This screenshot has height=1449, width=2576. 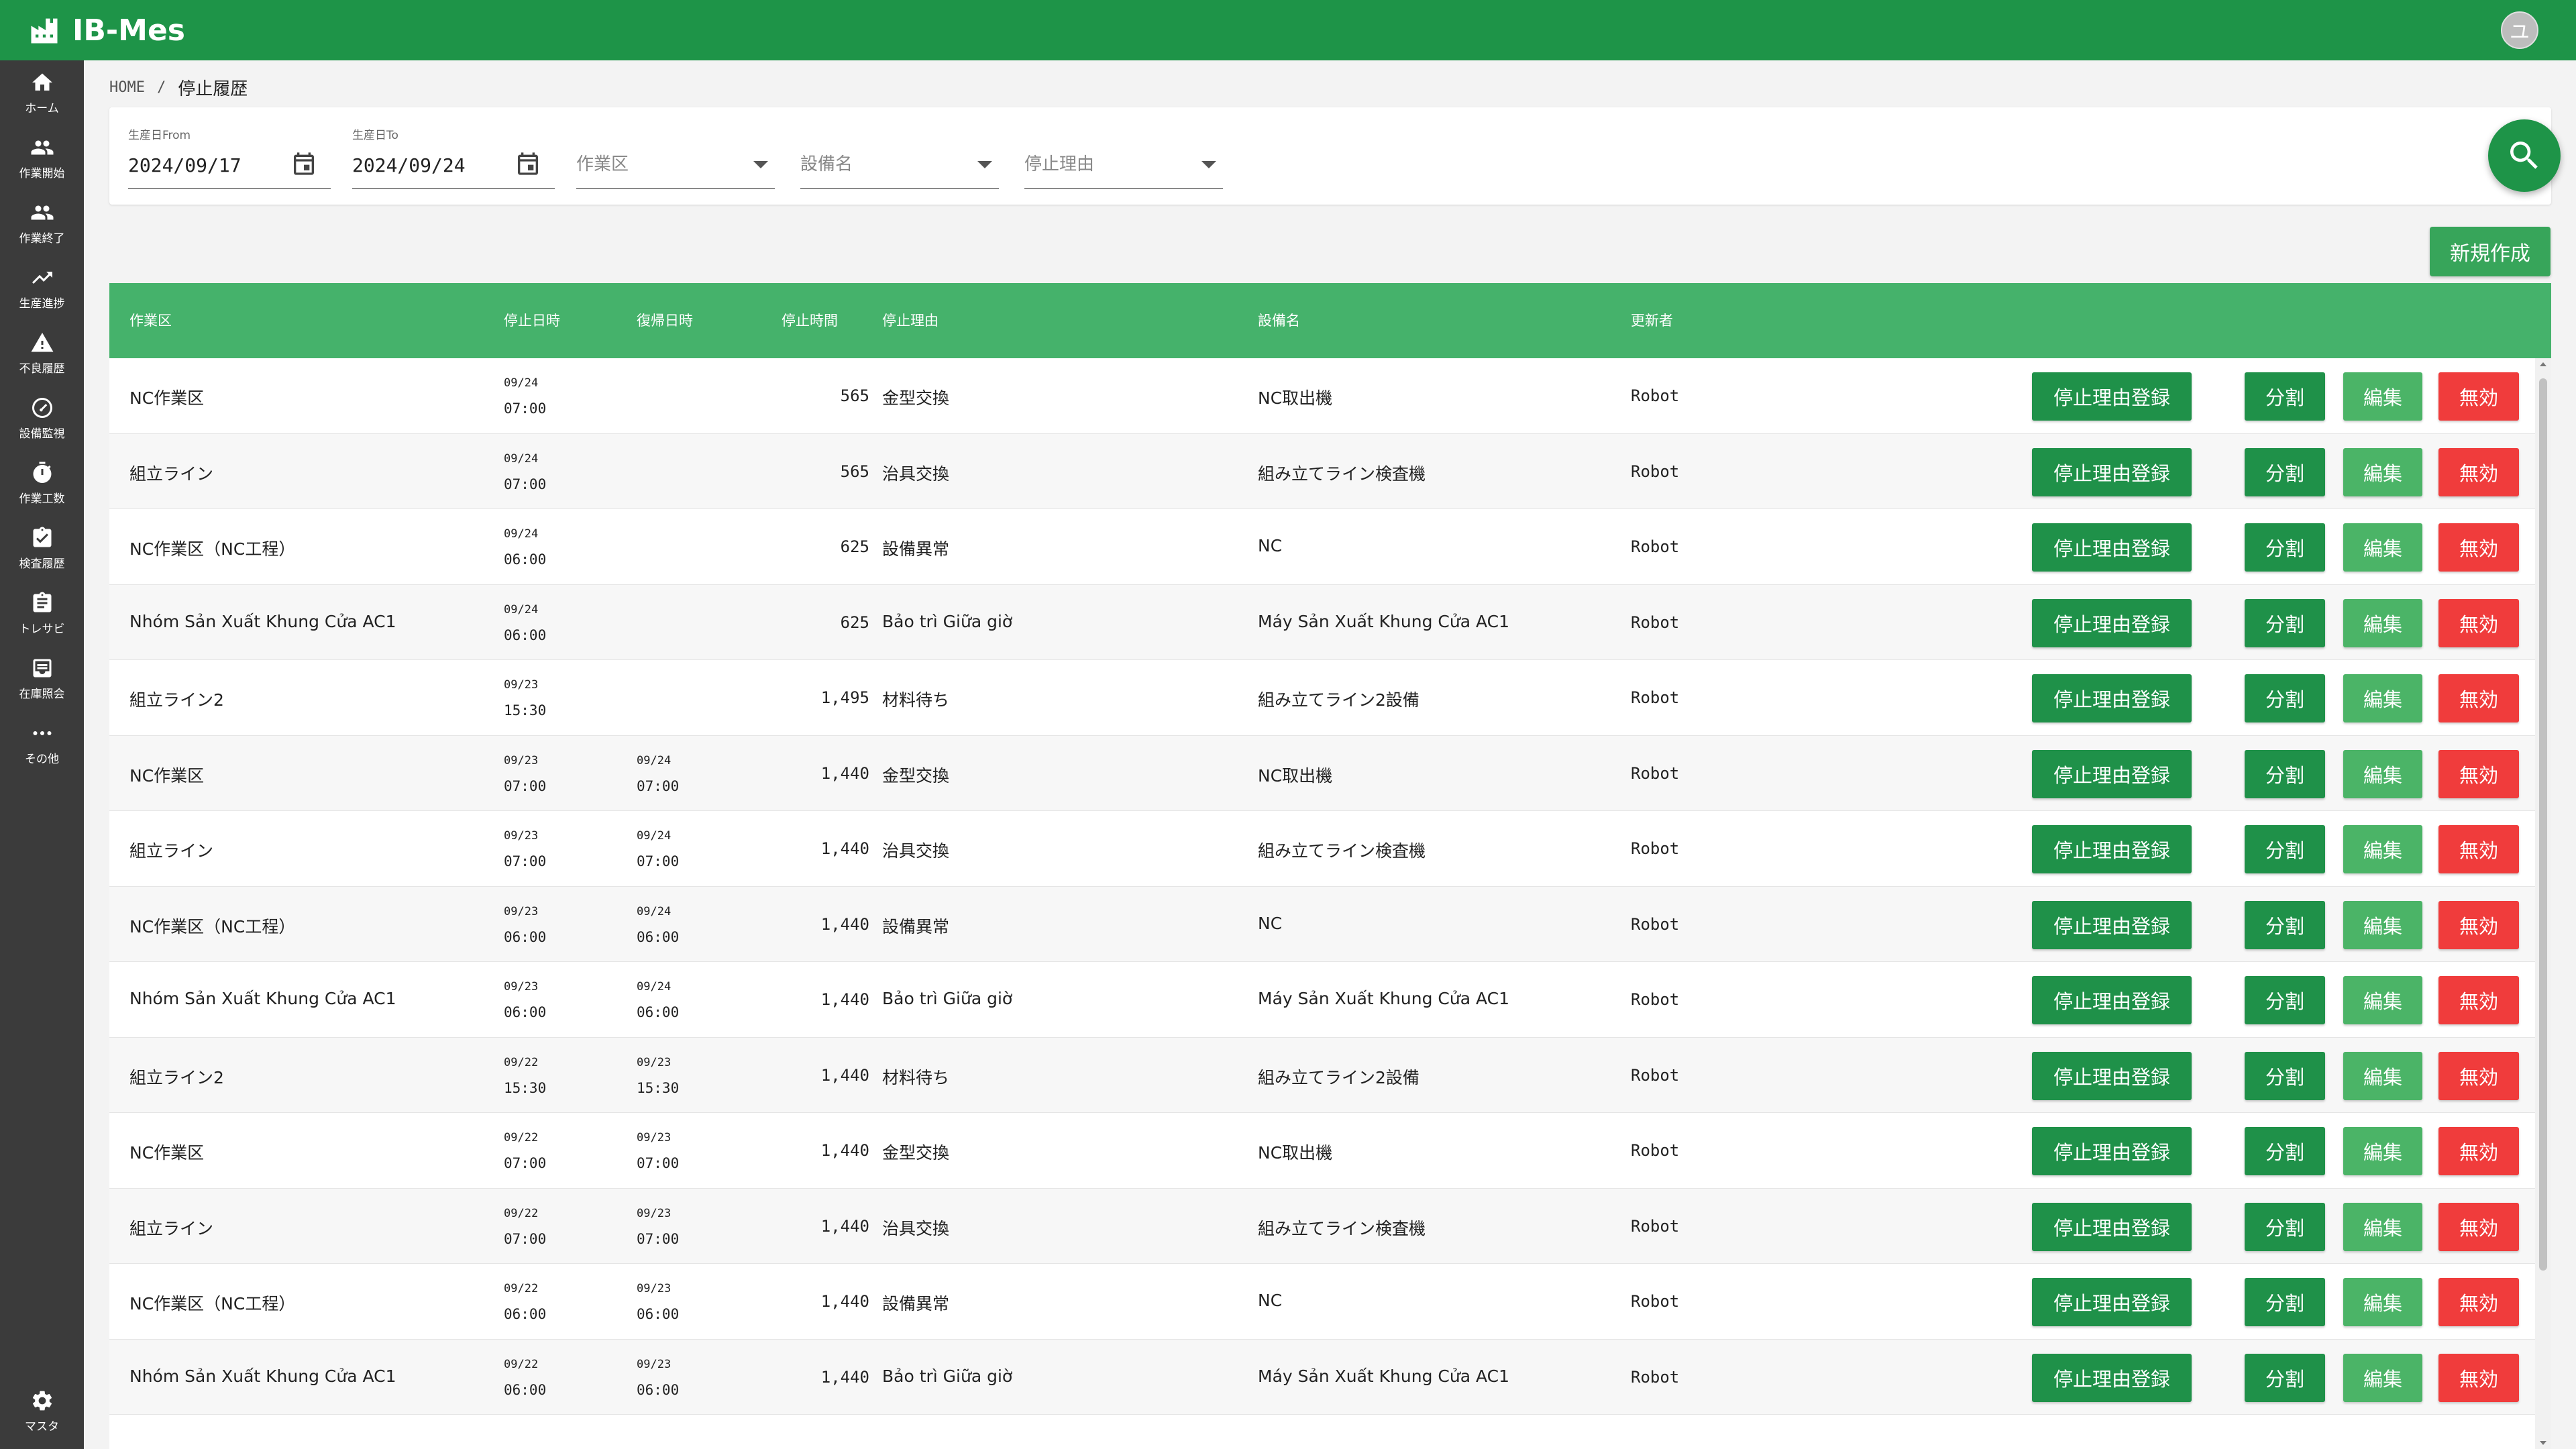 I want to click on column-header-area: 作業区, so click(x=150, y=321).